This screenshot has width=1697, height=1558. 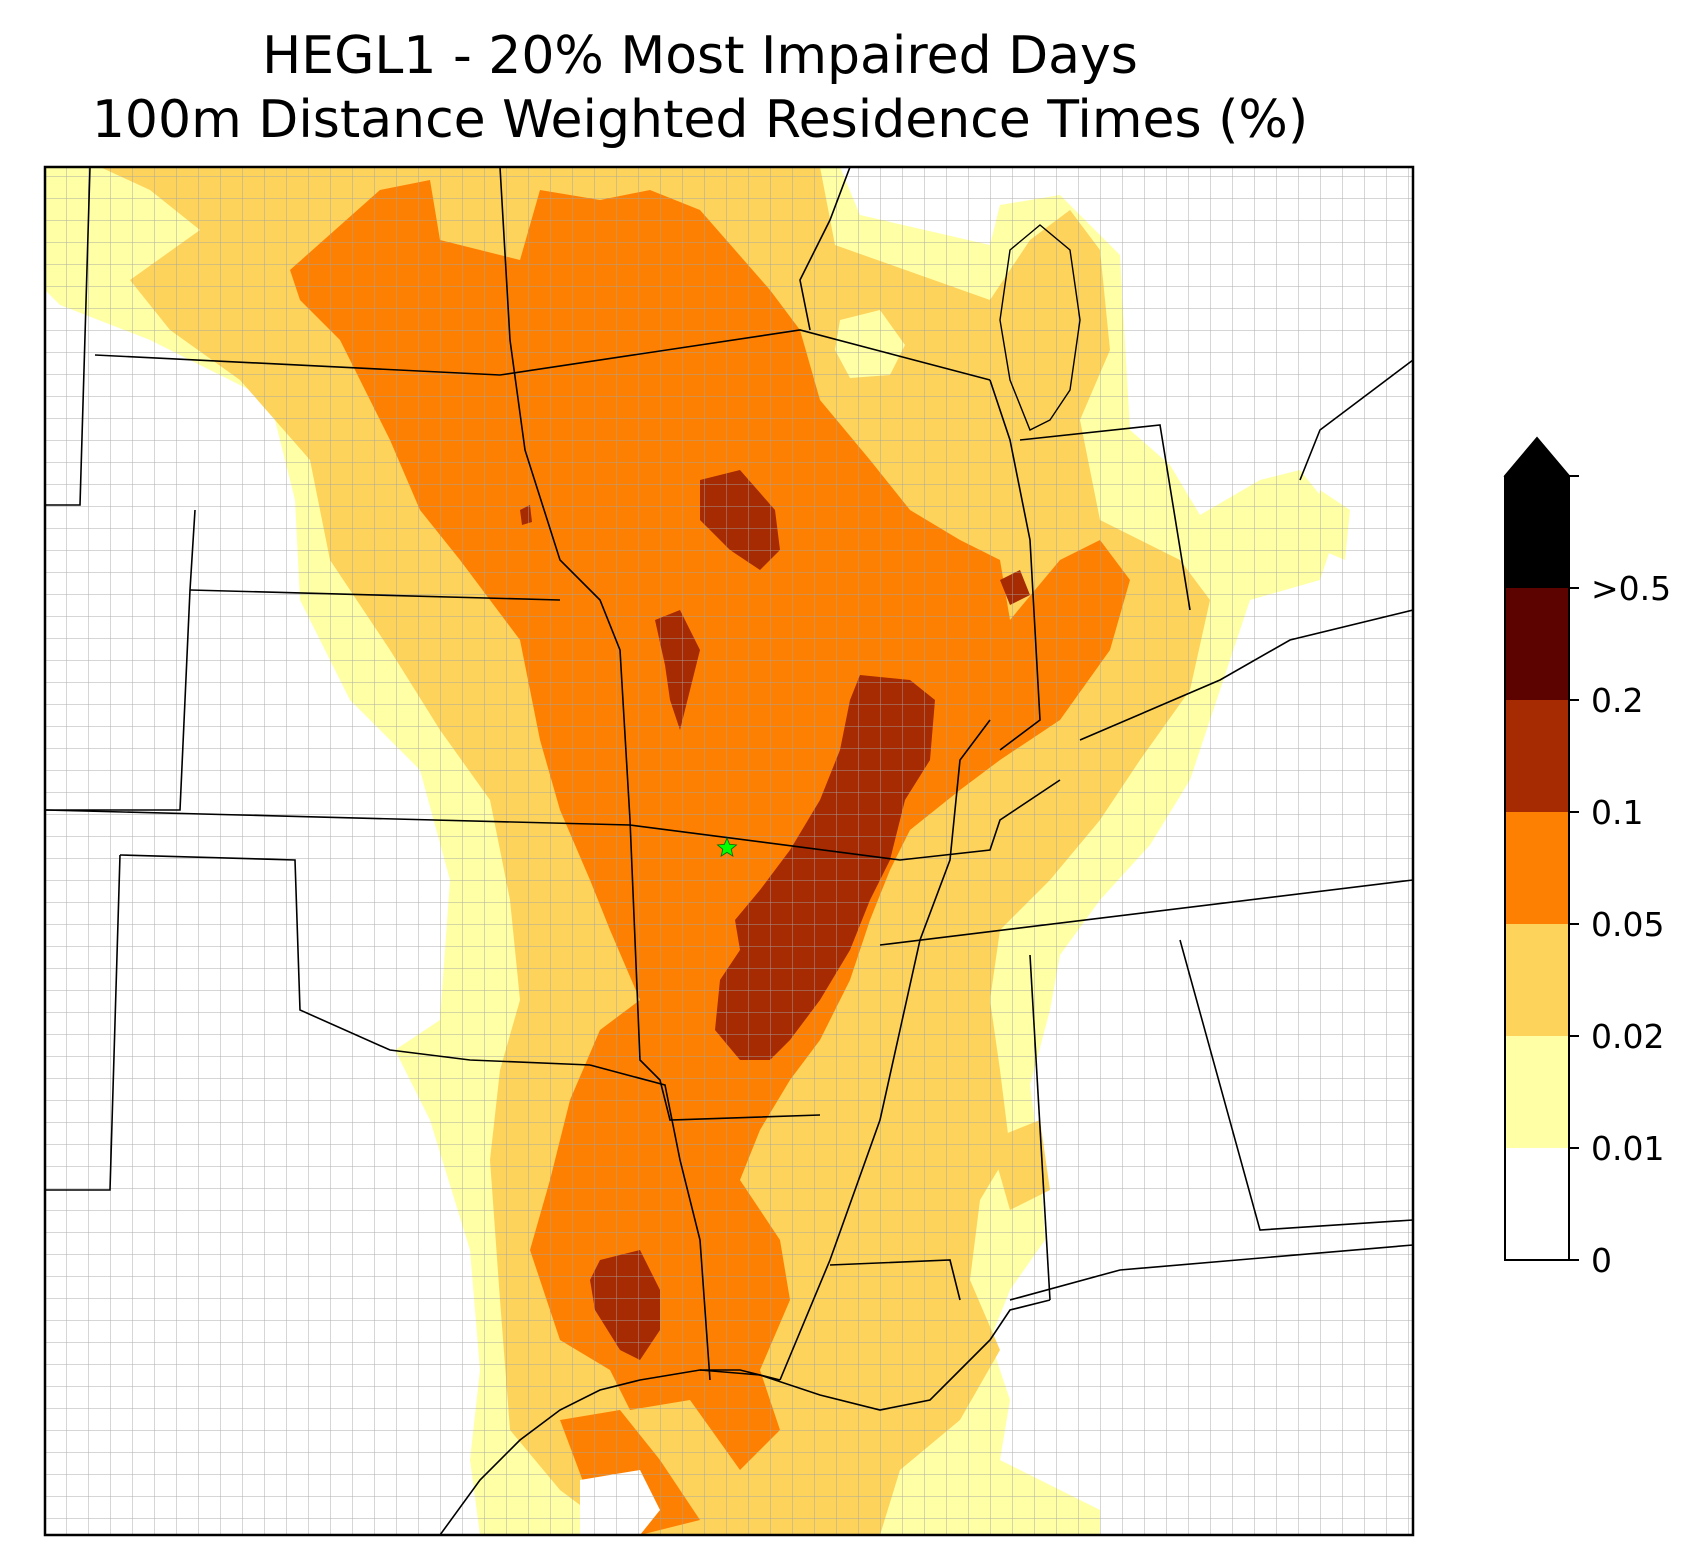 I want to click on colorbar: 0 0.01 0.02 0.05 0.1 0.2 >0.5, so click(x=1587, y=858).